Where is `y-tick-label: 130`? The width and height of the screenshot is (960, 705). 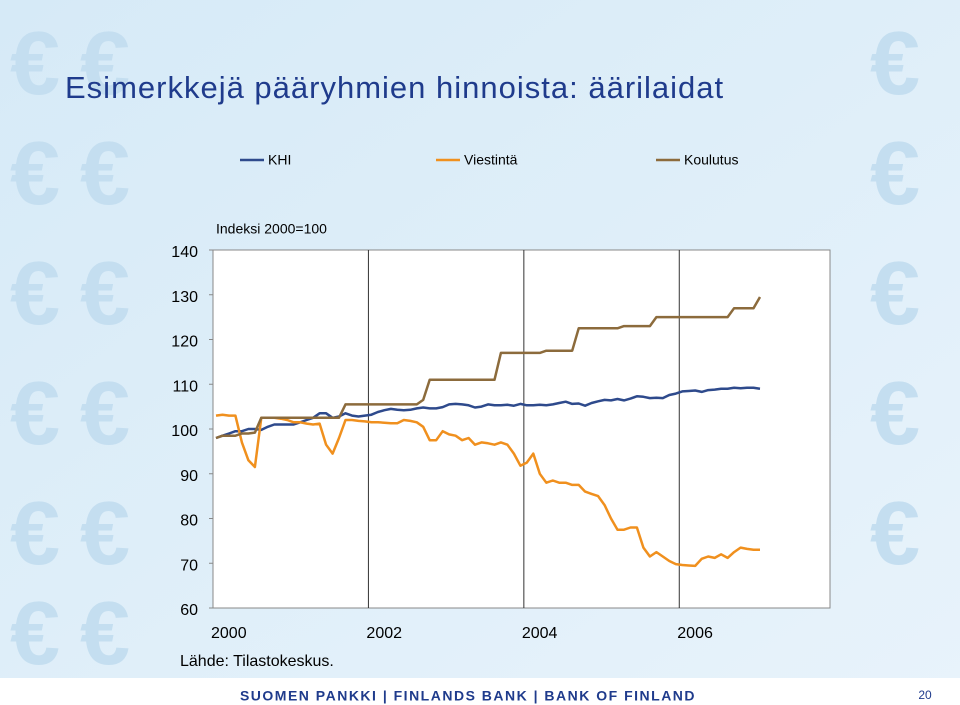 y-tick-label: 130 is located at coordinates (184, 297).